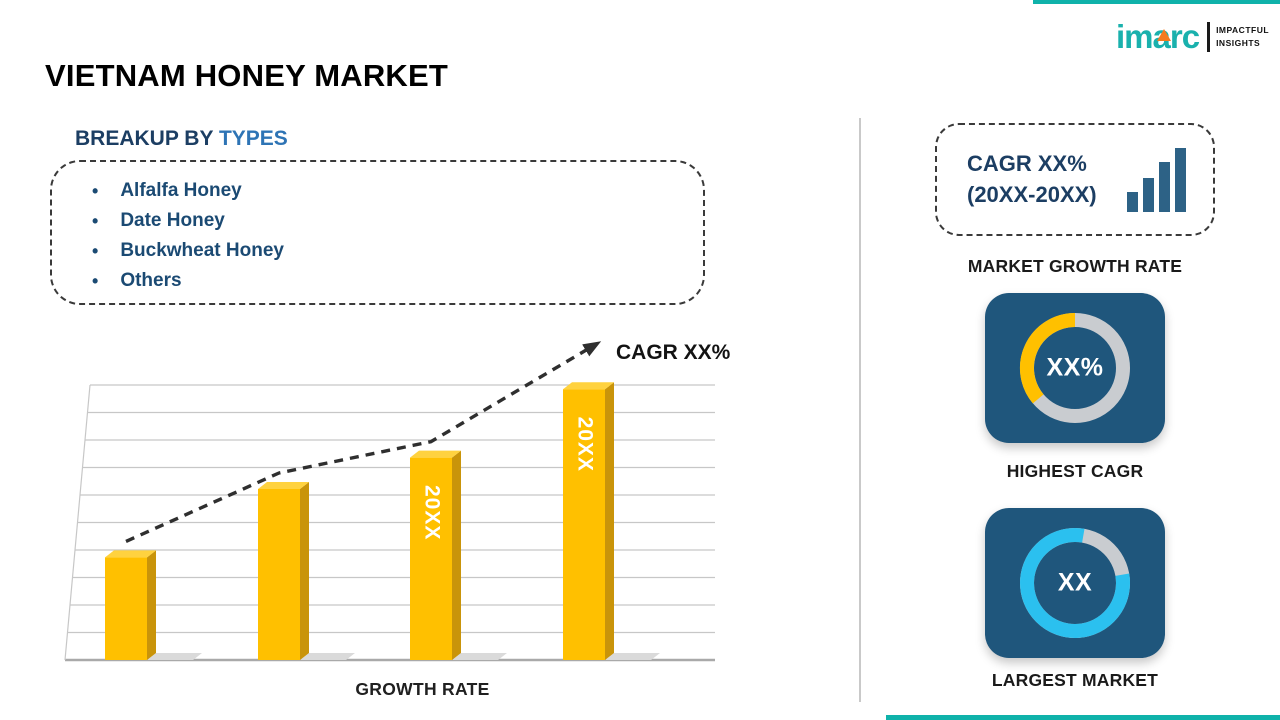 This screenshot has height=720, width=1280. What do you see at coordinates (397, 251) in the screenshot?
I see `list-item: • Buckwheat Honey` at bounding box center [397, 251].